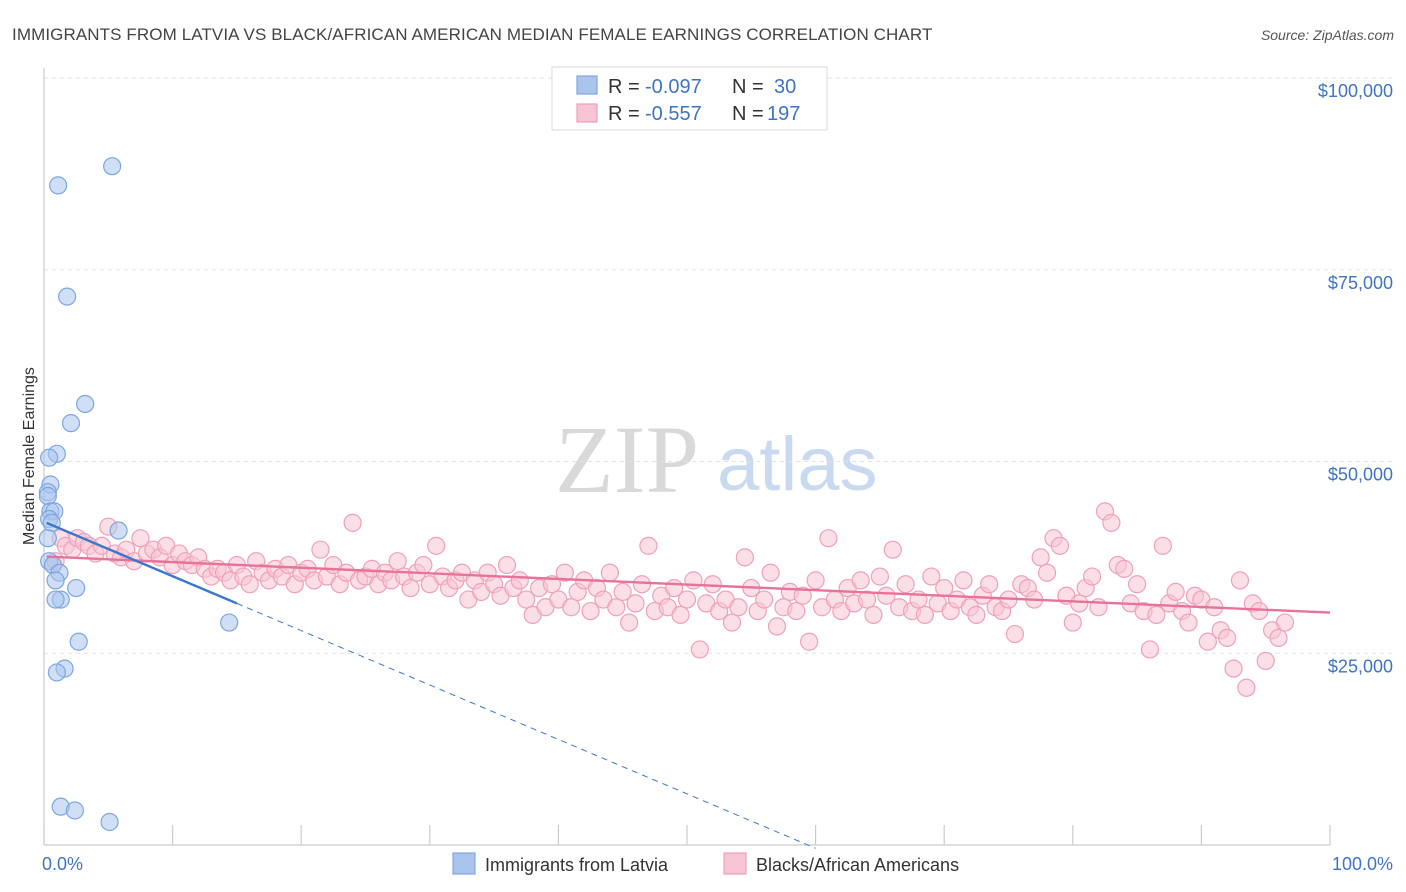 This screenshot has width=1406, height=892. What do you see at coordinates (587, 85) in the screenshot?
I see `legend-swatch-blue` at bounding box center [587, 85].